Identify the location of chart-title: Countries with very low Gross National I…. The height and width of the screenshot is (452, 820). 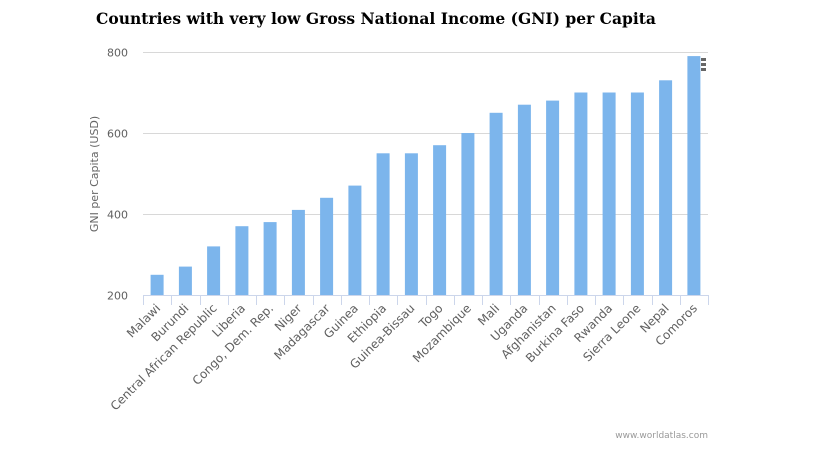
(376, 18).